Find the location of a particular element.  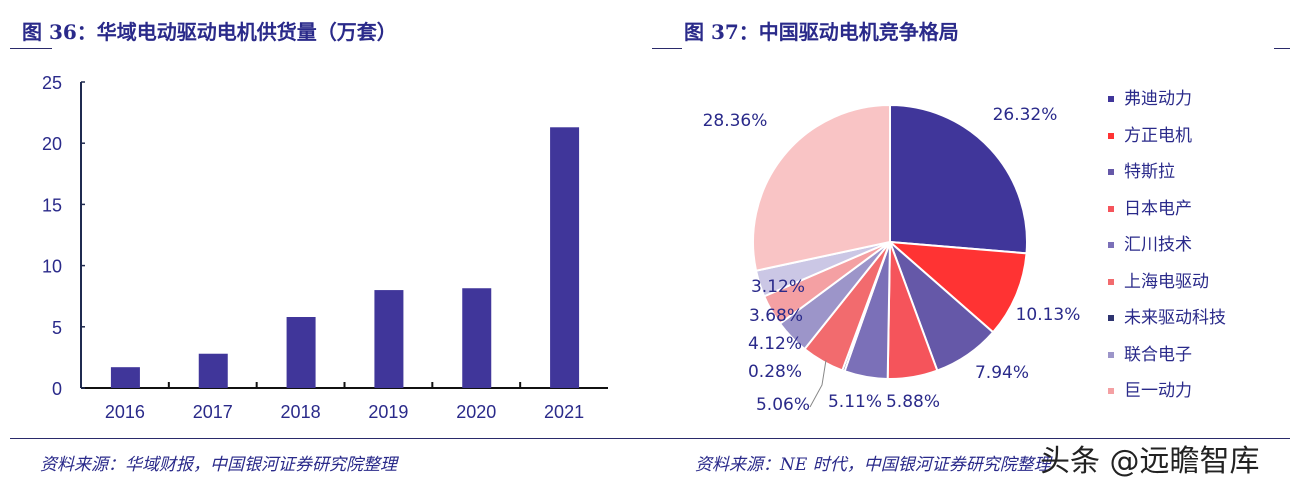

right-title: 图 37：中国驱动电机竞争格局 is located at coordinates (821, 32).